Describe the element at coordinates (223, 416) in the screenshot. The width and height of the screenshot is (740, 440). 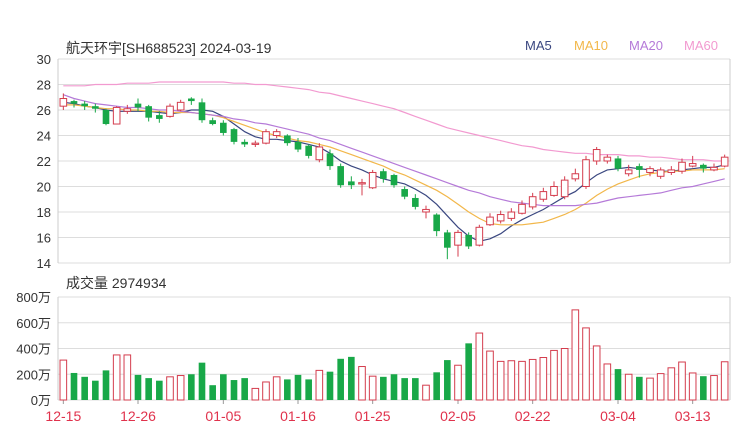
I see `date-label: 01-05` at that location.